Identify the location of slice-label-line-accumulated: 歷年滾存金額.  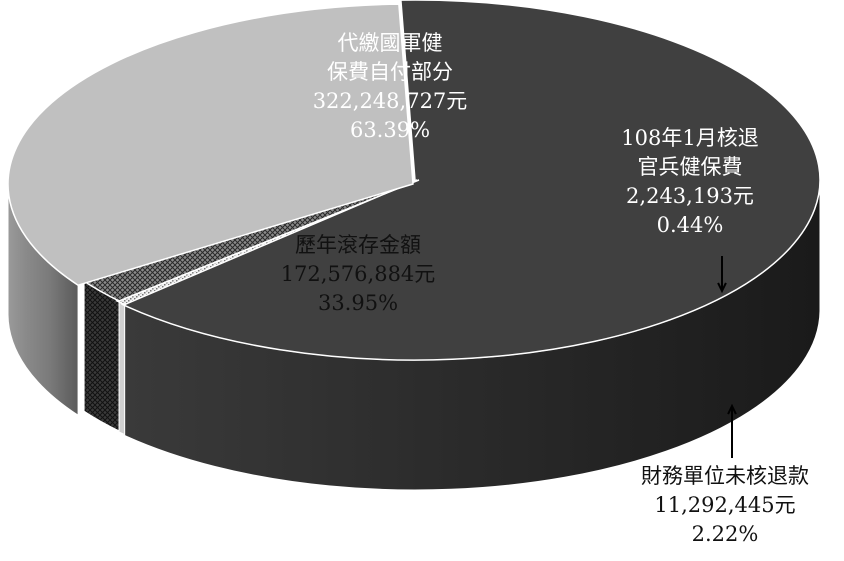
(358, 245).